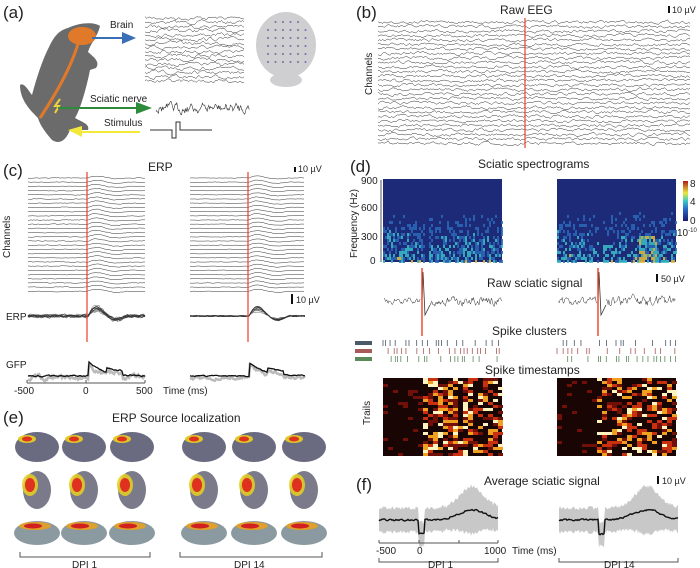  Describe the element at coordinates (59, 81) in the screenshot. I see `spinal-nerve-illustration` at that location.